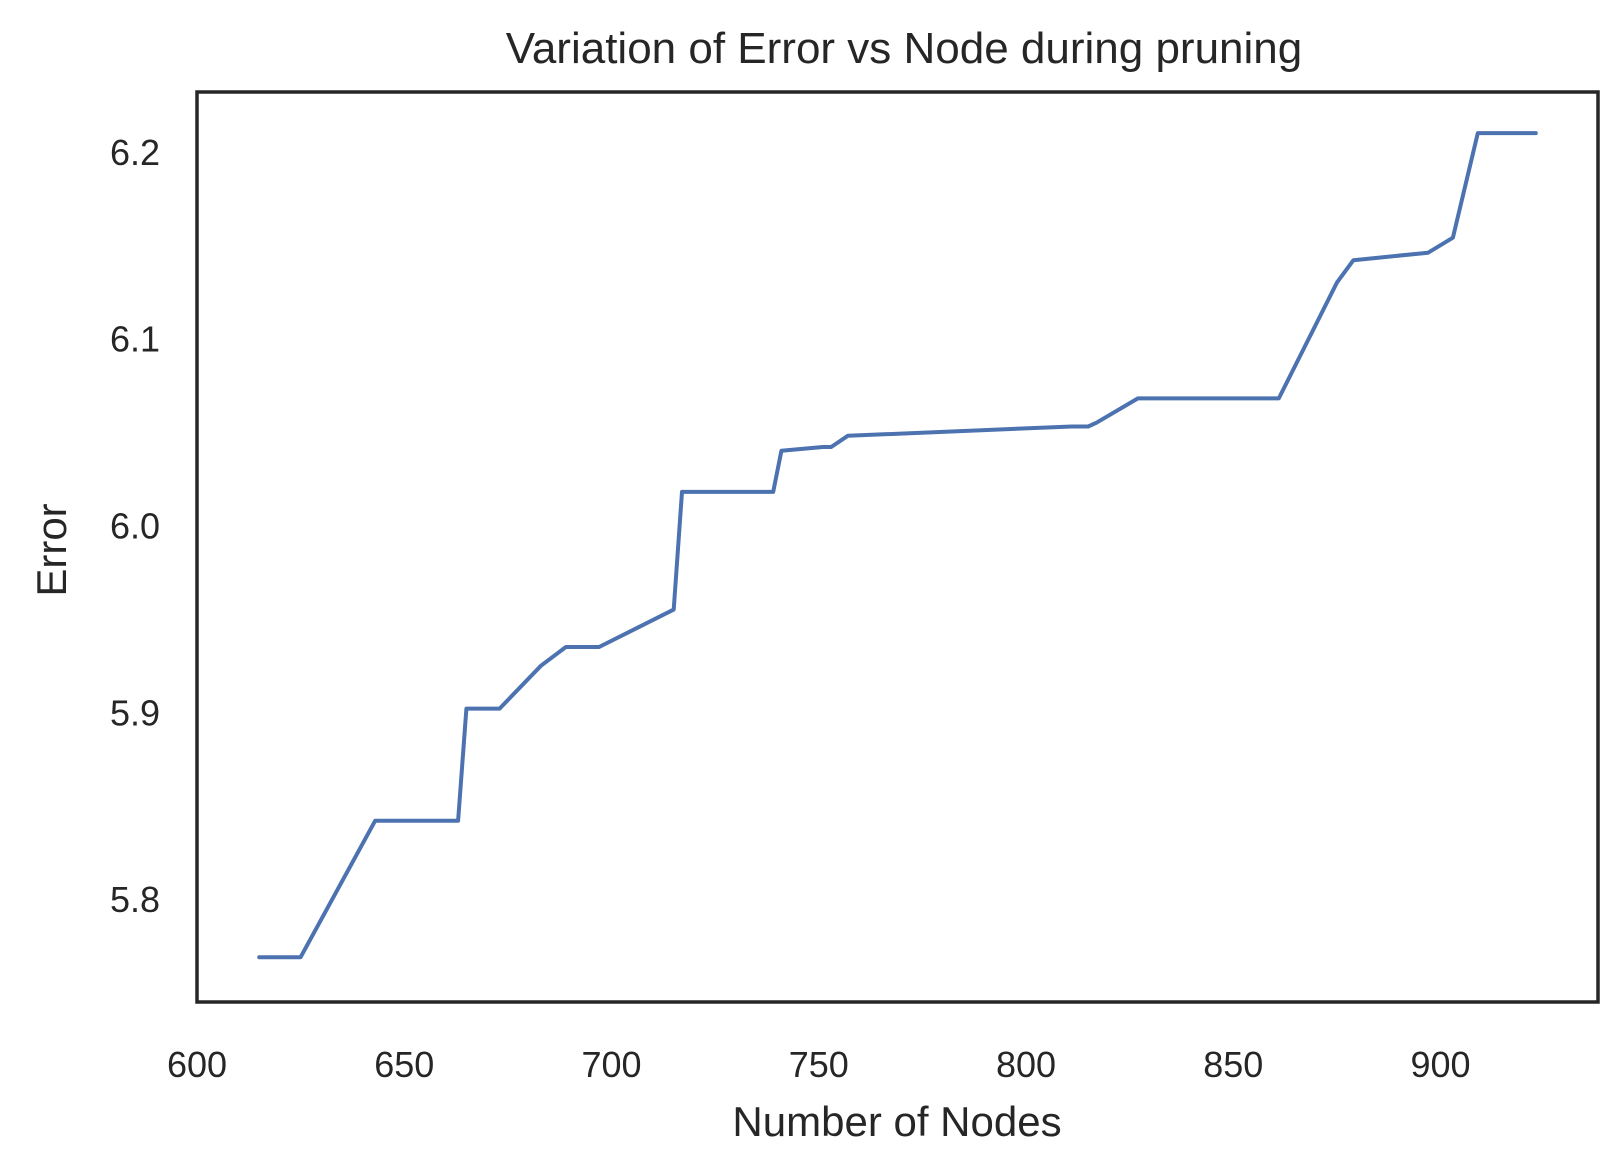  What do you see at coordinates (135, 712) in the screenshot?
I see `y-tick-label: 5.9` at bounding box center [135, 712].